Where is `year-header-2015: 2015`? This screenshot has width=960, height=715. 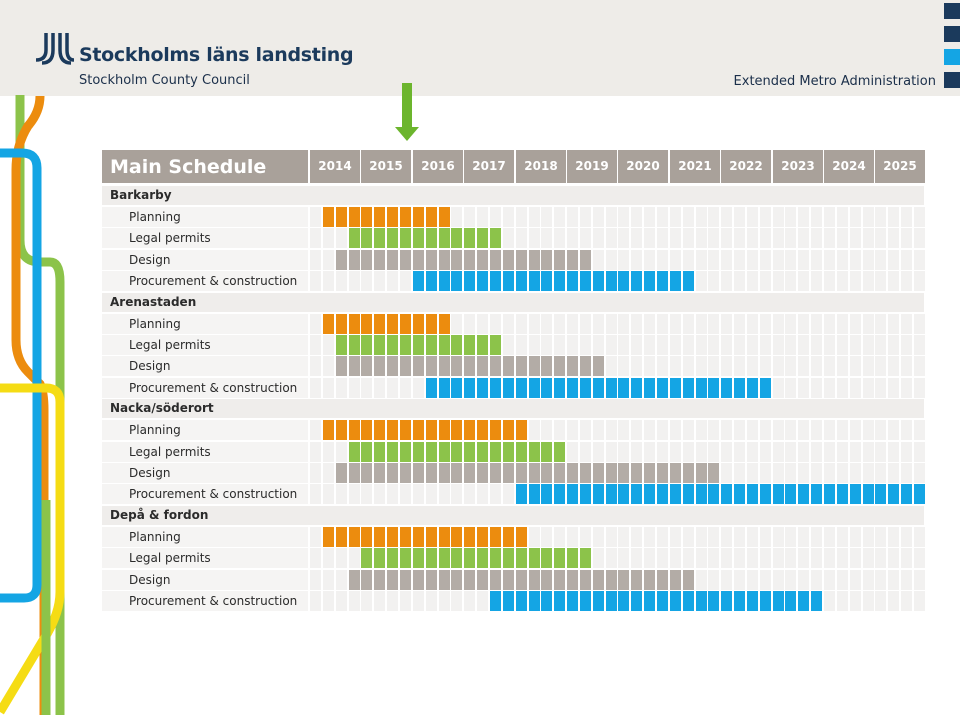 year-header-2015: 2015 is located at coordinates (386, 166).